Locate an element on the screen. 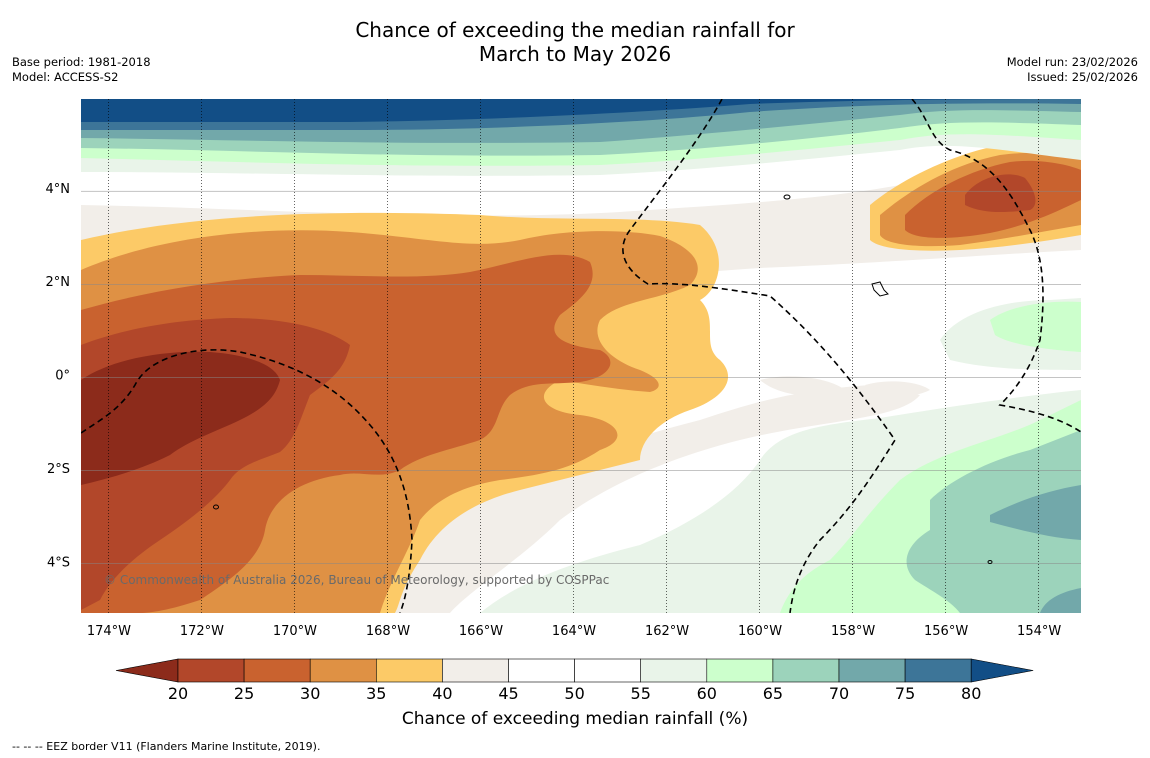  contour-above-80-north is located at coordinates (581, 110).